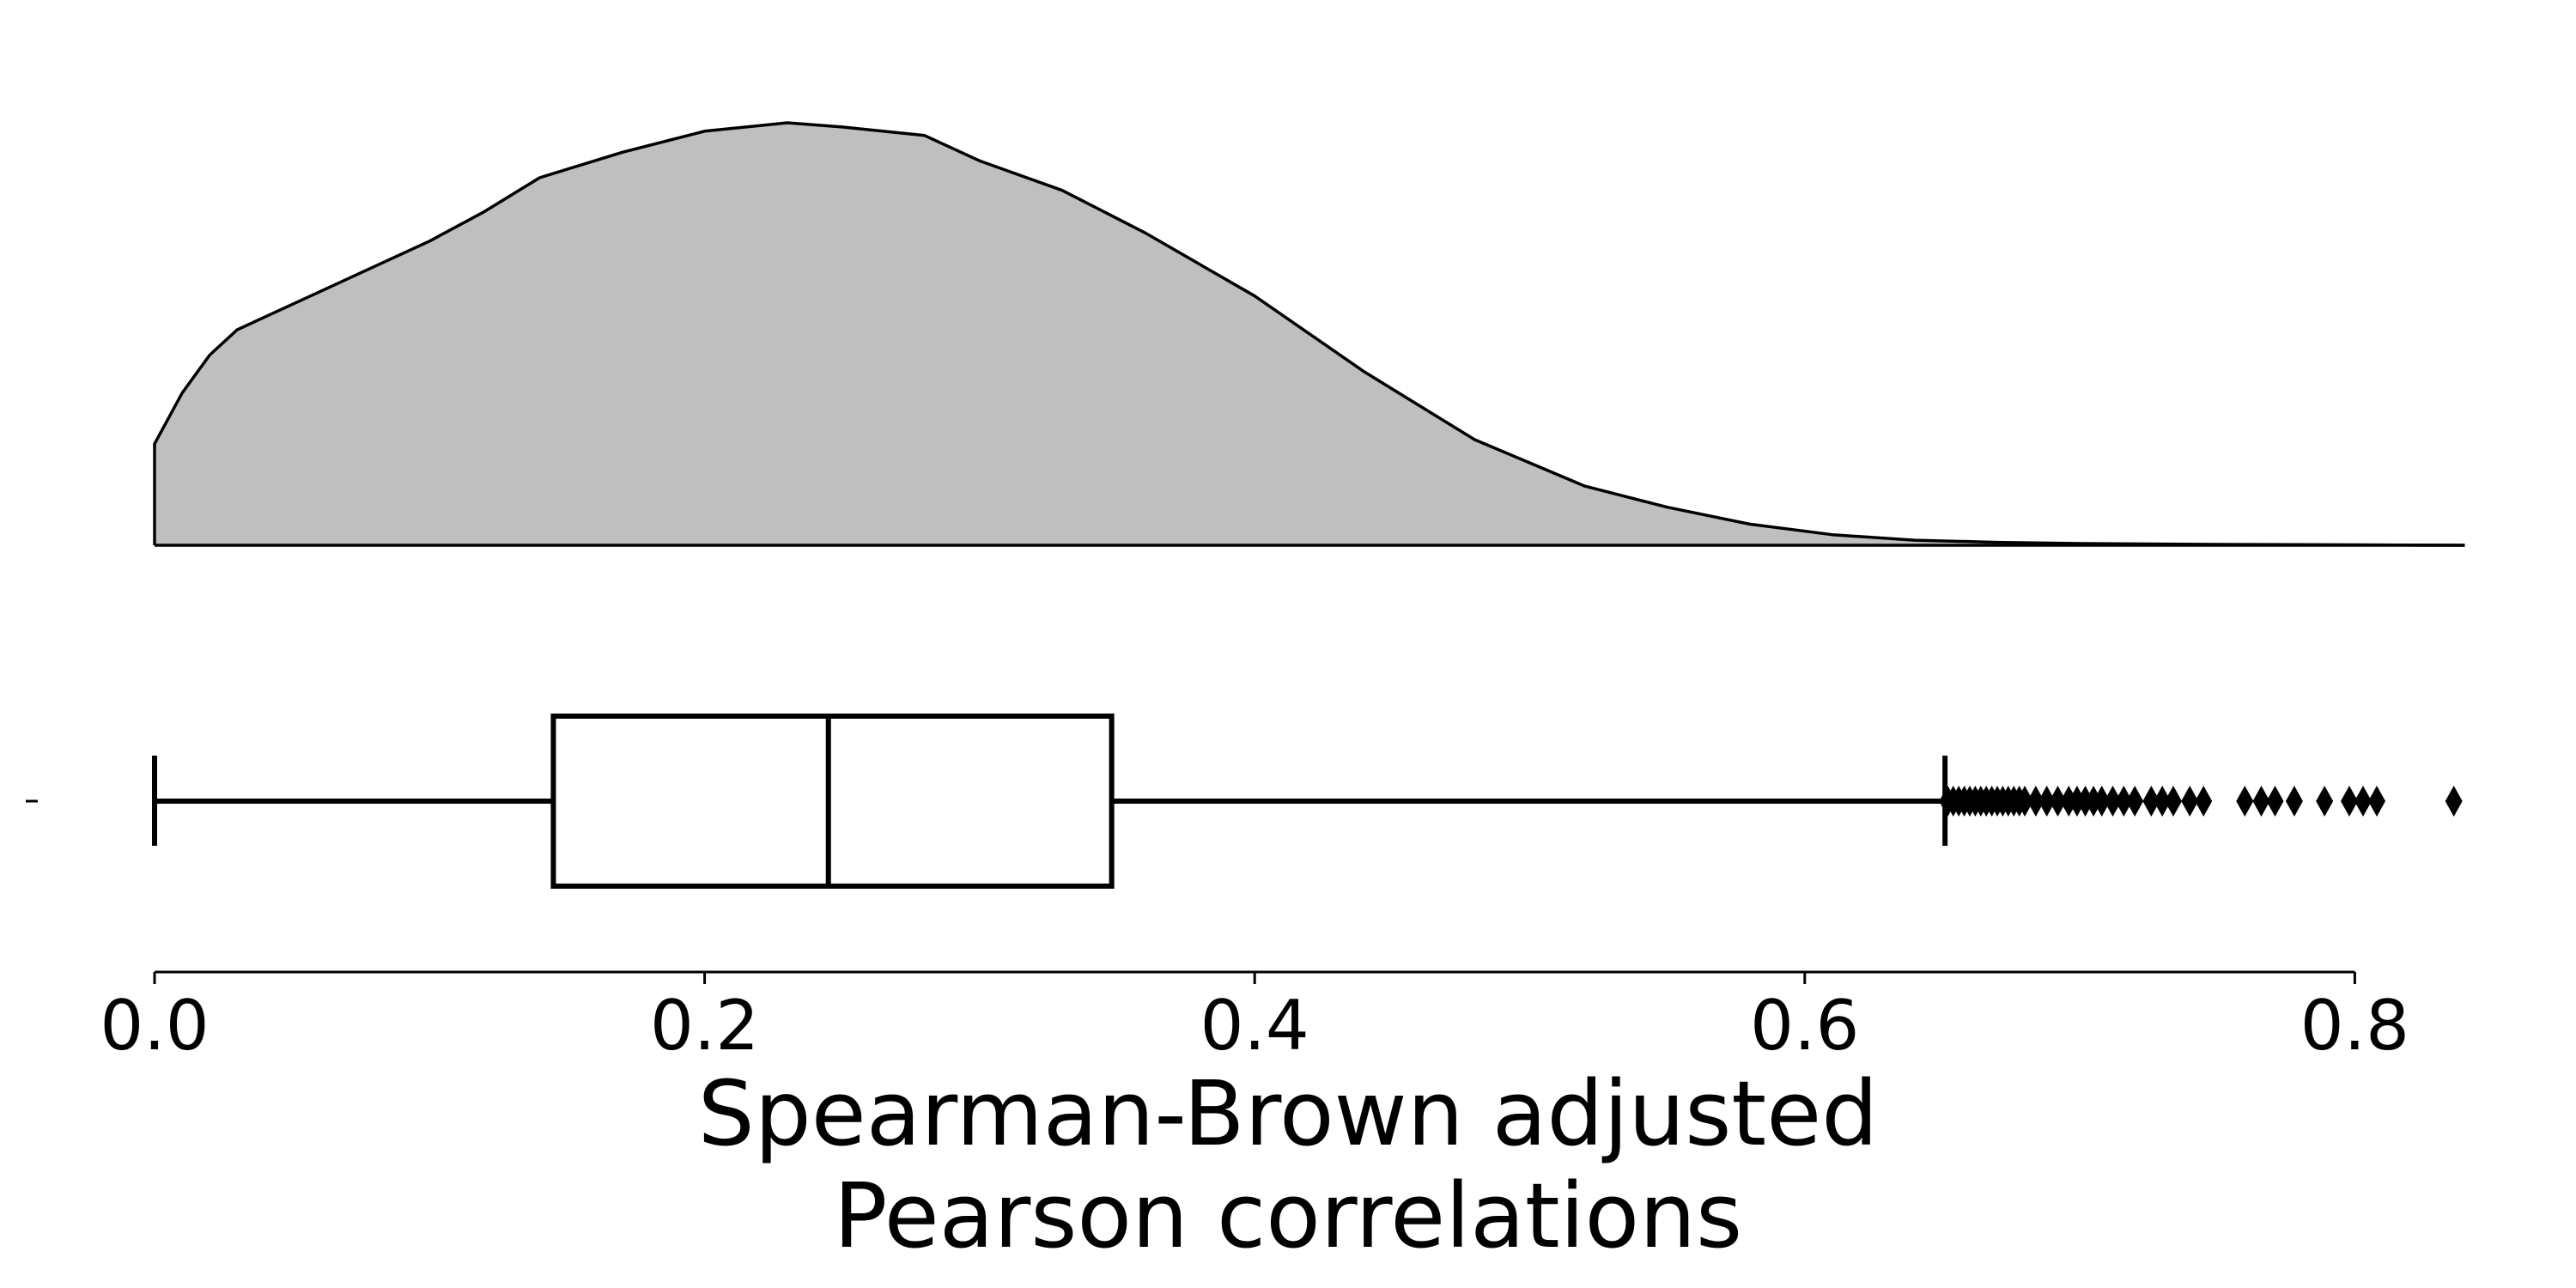 This screenshot has width=2576, height=1288. Describe the element at coordinates (1254, 1026) in the screenshot. I see `x-tick-label: 0.4` at that location.